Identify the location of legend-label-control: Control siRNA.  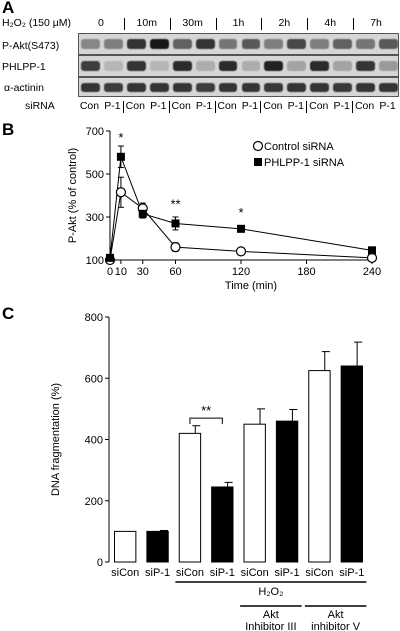
(299, 147).